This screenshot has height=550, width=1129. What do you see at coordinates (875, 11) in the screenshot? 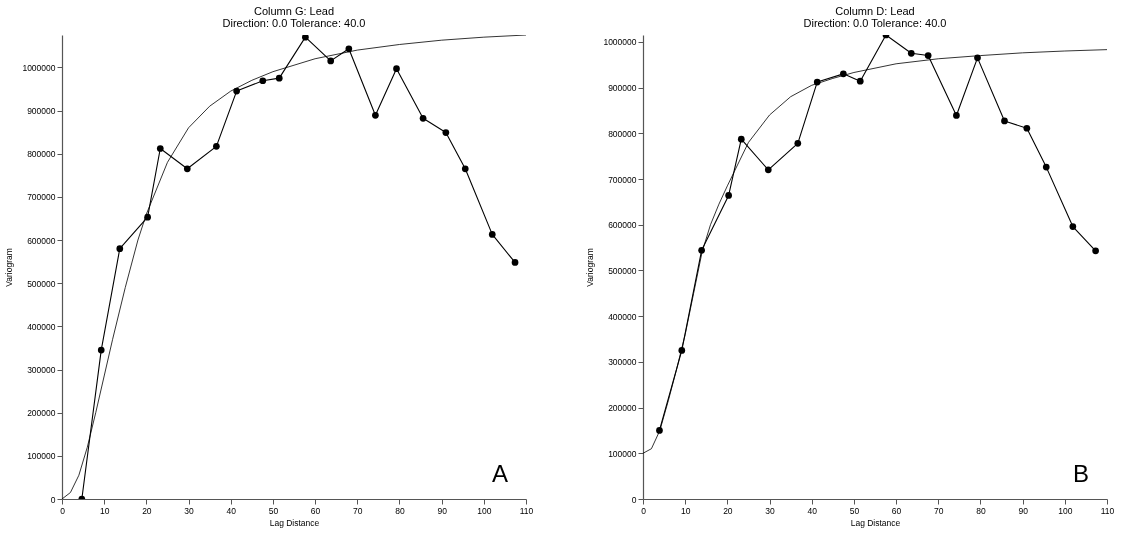
I see `chart-title: Column D: Lead` at bounding box center [875, 11].